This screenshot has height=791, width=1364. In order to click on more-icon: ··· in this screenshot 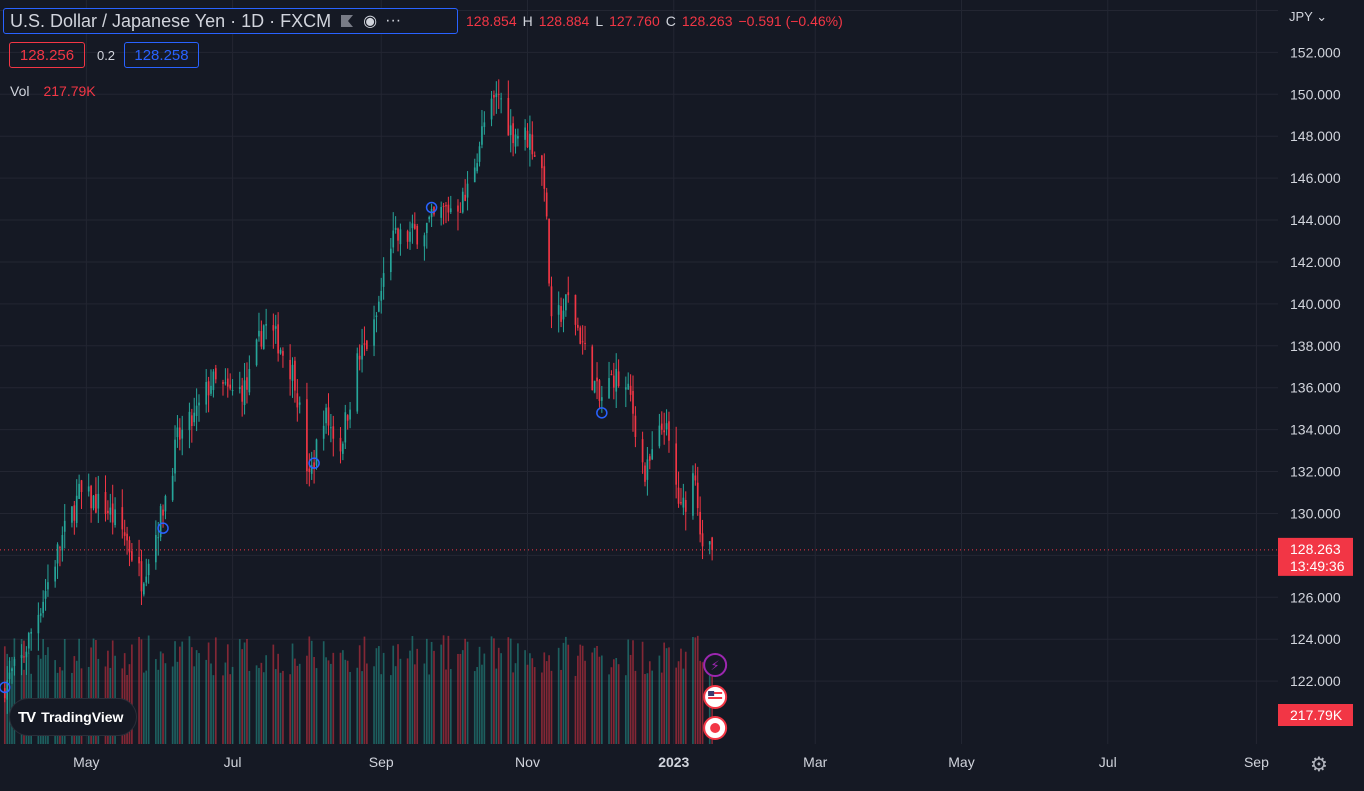, I will do `click(393, 20)`.